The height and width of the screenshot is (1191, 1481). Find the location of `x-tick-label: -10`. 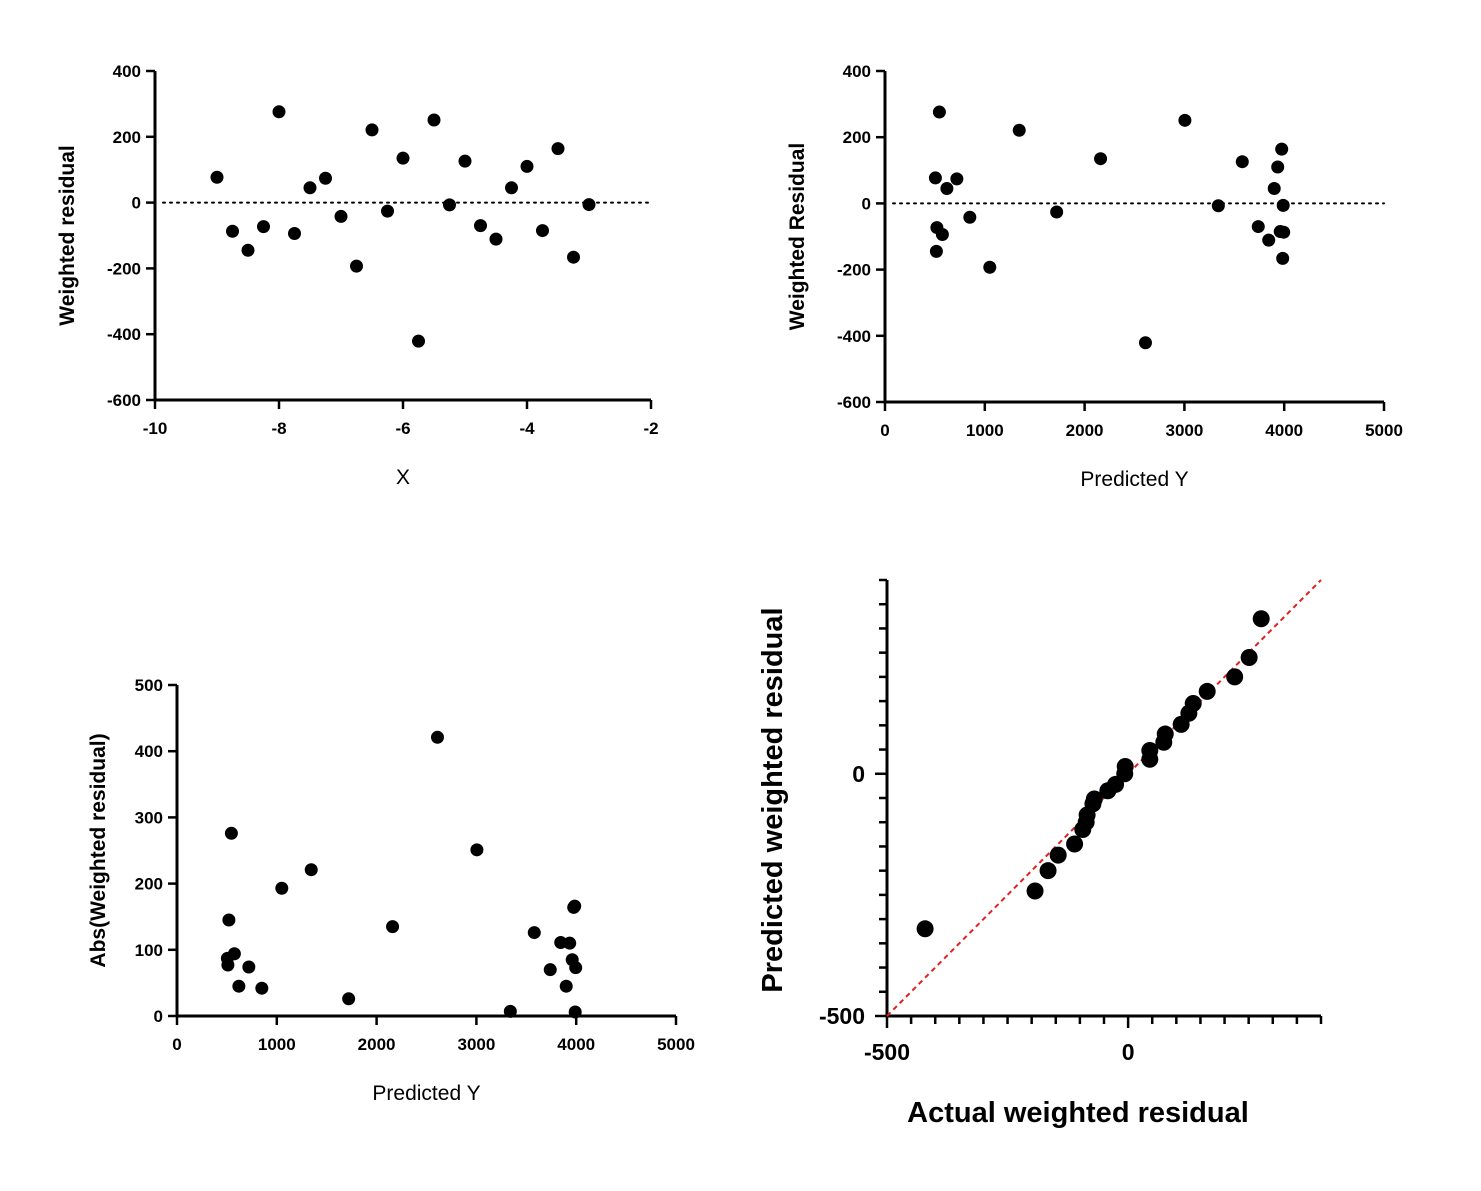

x-tick-label: -10 is located at coordinates (155, 428).